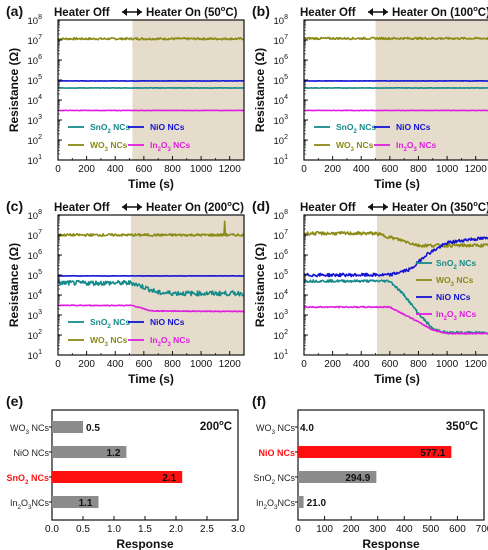 This screenshot has width=488, height=550. Describe the element at coordinates (432, 13) in the screenshot. I see `heater-on-text: Heater On (100` at that location.